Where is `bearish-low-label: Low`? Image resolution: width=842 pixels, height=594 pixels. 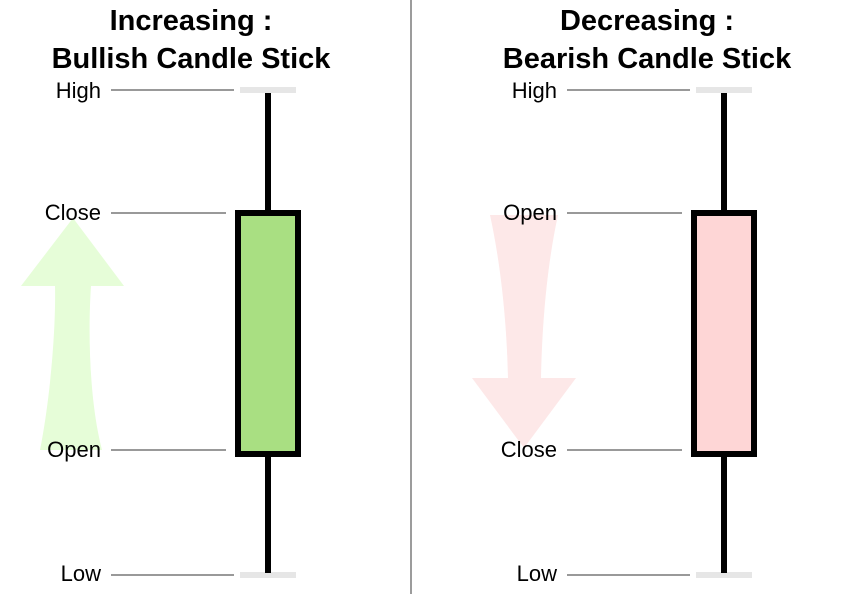
bearish-low-label: Low is located at coordinates (537, 573).